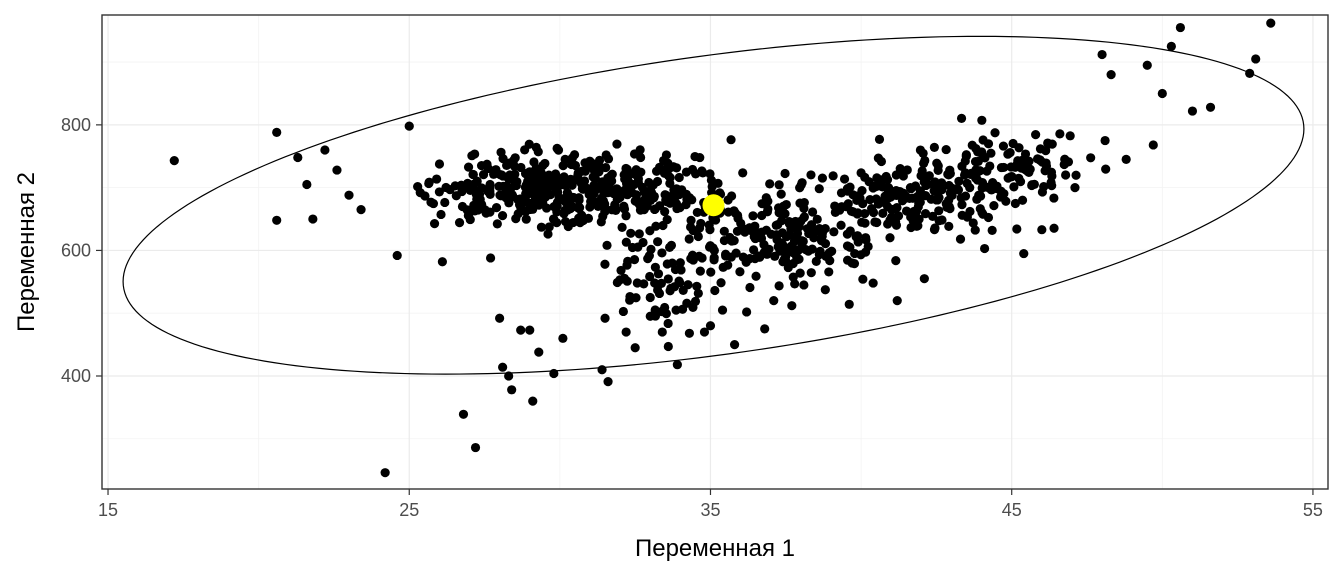  Describe the element at coordinates (108, 510) in the screenshot. I see `x-tick-label: 15` at that location.